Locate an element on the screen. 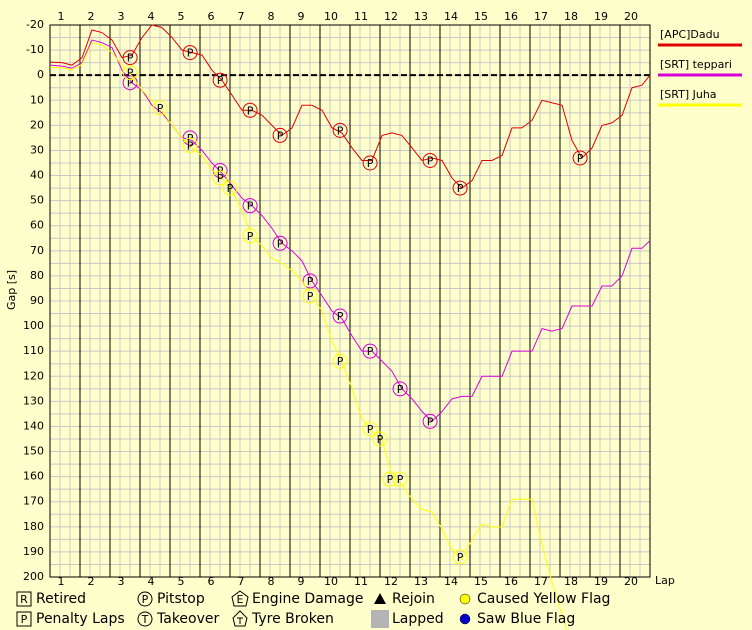  x-tick-label: 20 is located at coordinates (631, 581).